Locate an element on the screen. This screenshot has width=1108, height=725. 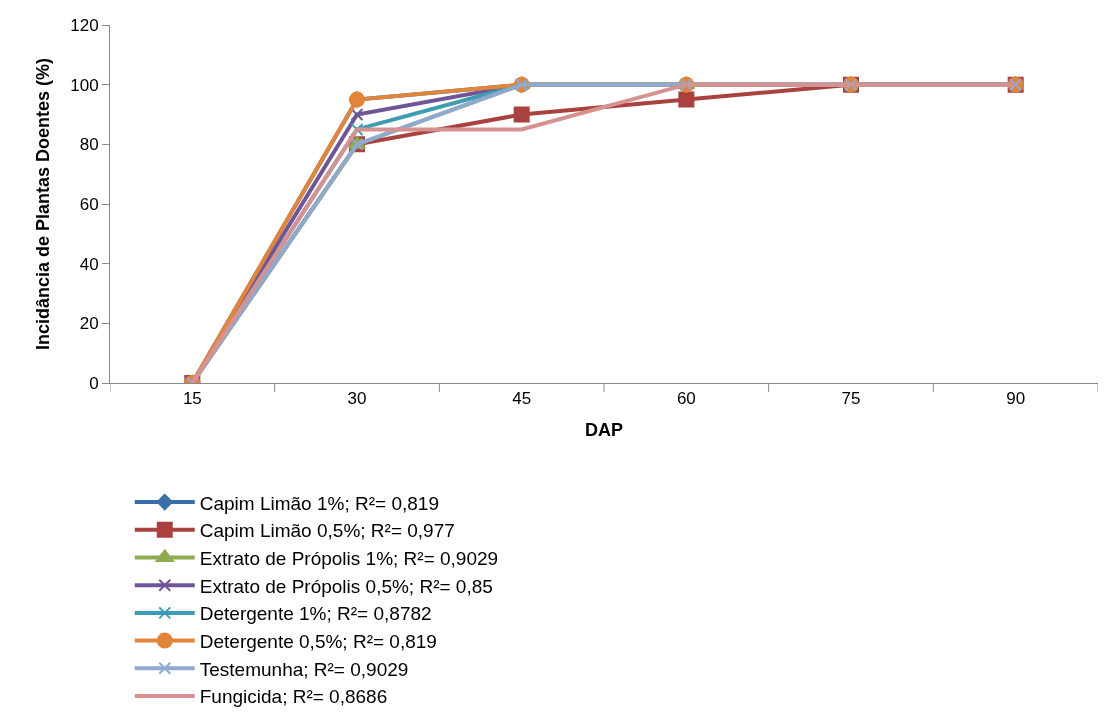
x-tick-label: 15 is located at coordinates (192, 399).